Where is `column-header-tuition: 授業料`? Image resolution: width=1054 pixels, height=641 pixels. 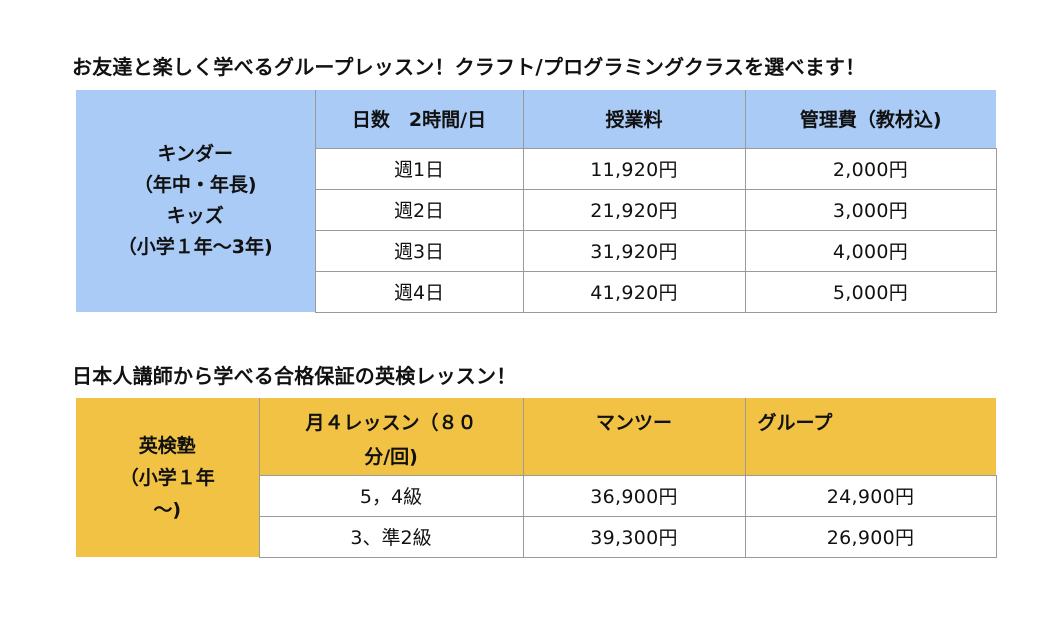
column-header-tuition: 授業料 is located at coordinates (633, 119).